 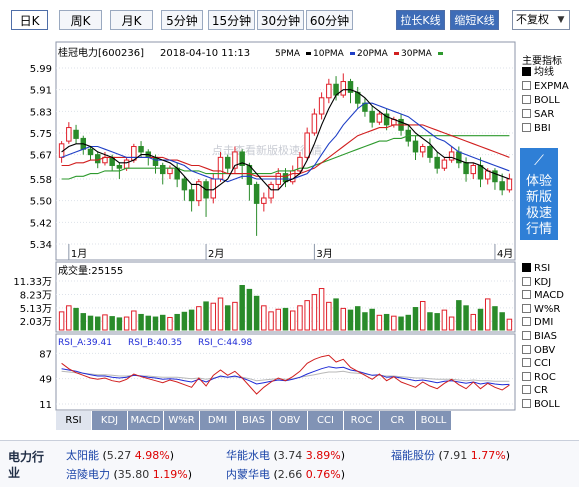 I want to click on industry-stock-3: 福能股份 (7.91 1.77%), so click(x=451, y=455).